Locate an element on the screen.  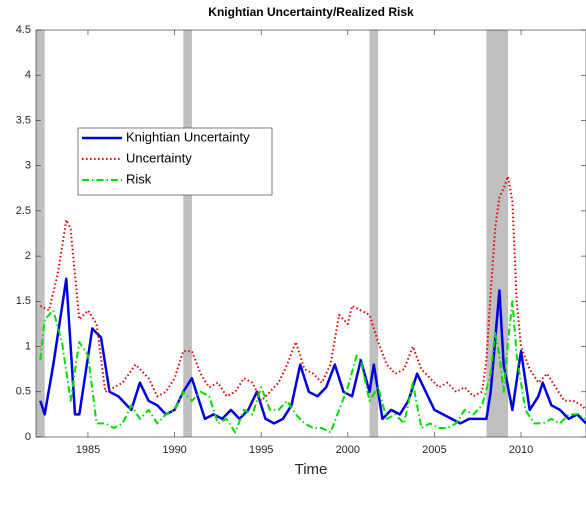
x-tick-label: 1985 is located at coordinates (88, 450).